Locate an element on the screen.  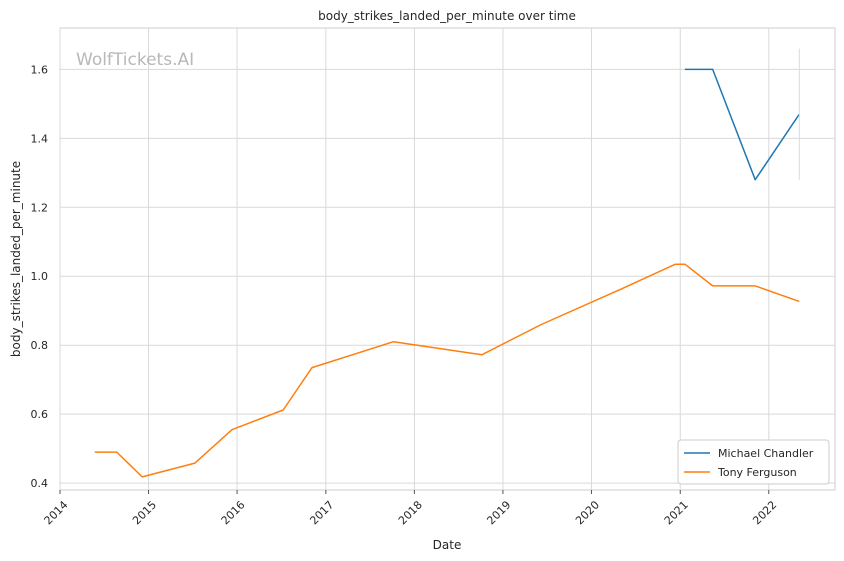
x-tick-label: 2016 is located at coordinates (233, 512).